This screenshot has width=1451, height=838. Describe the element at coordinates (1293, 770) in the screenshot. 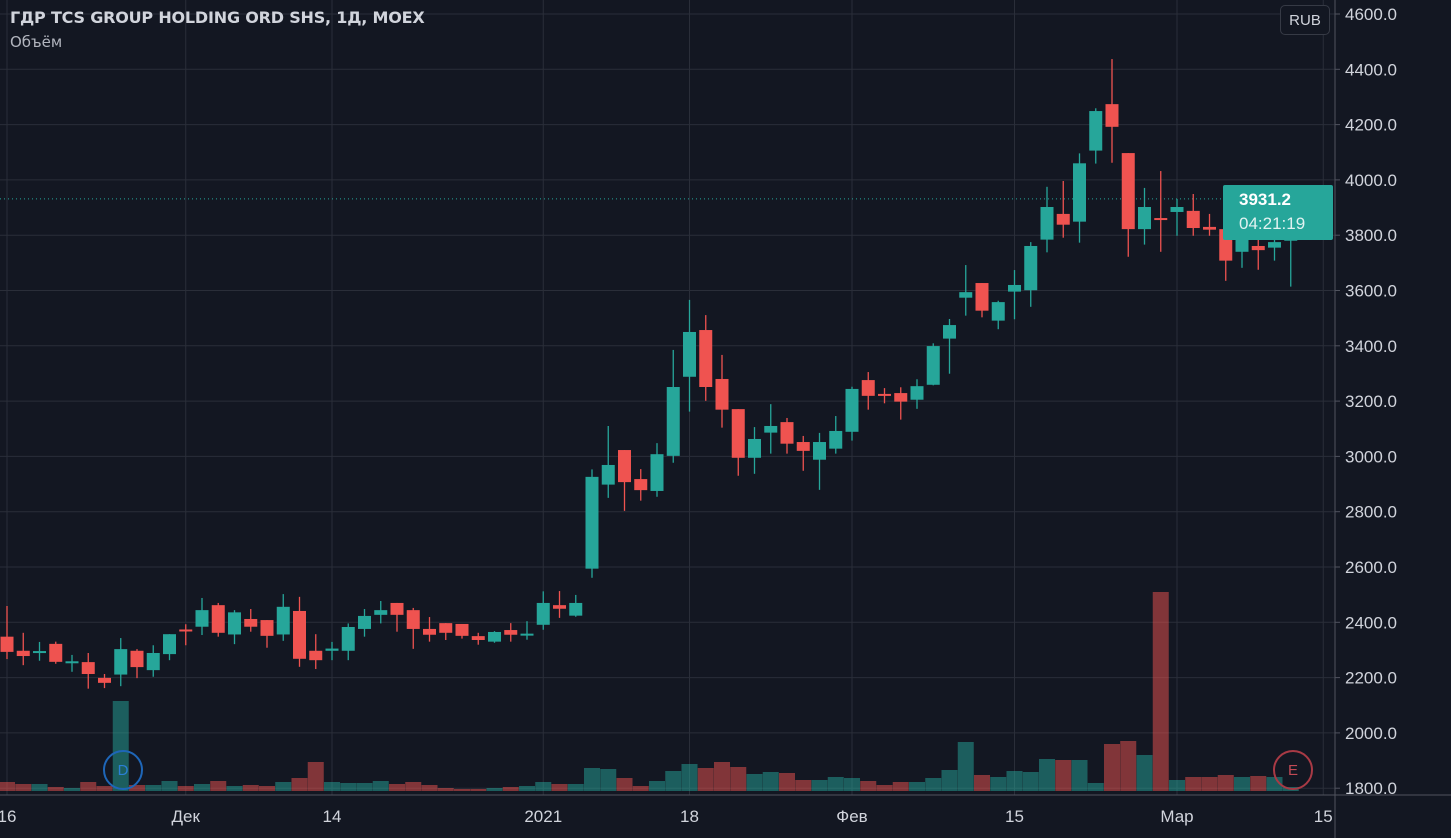

I see `earnings-marker: E` at that location.